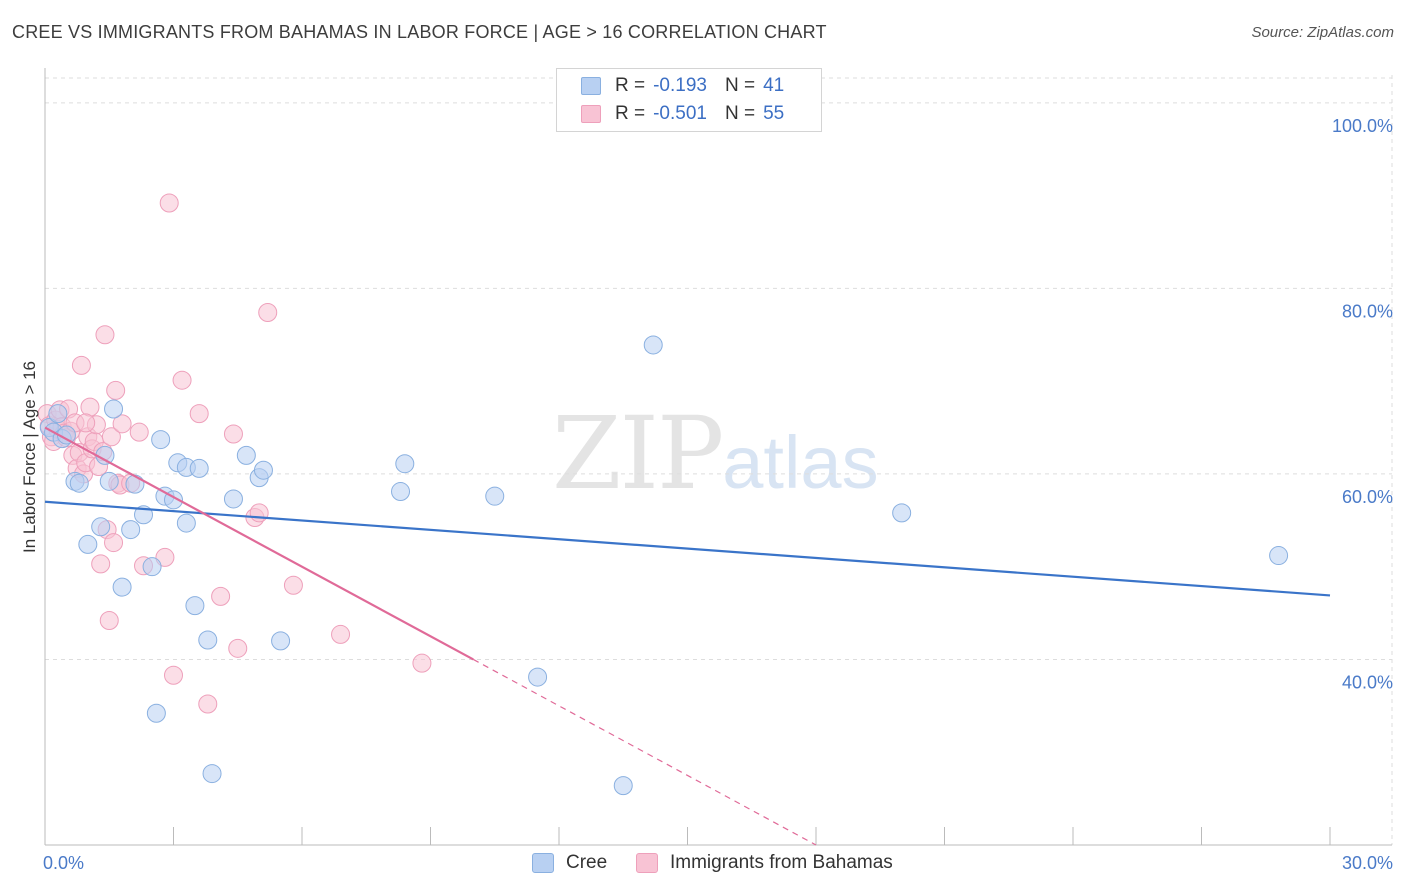 This screenshot has height=892, width=1406. I want to click on legend-r-value: -0.501, so click(680, 113).